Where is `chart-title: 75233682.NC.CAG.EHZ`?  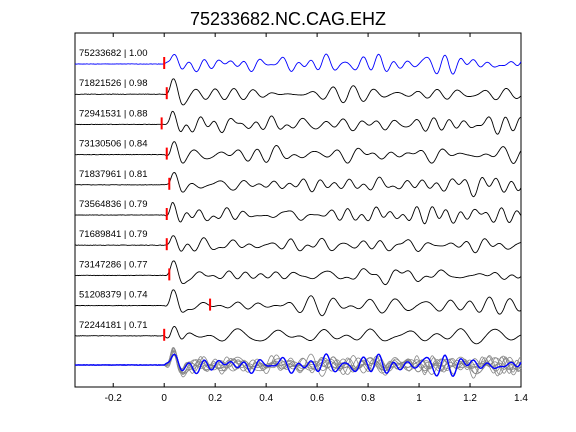 chart-title: 75233682.NC.CAG.EHZ is located at coordinates (288, 19).